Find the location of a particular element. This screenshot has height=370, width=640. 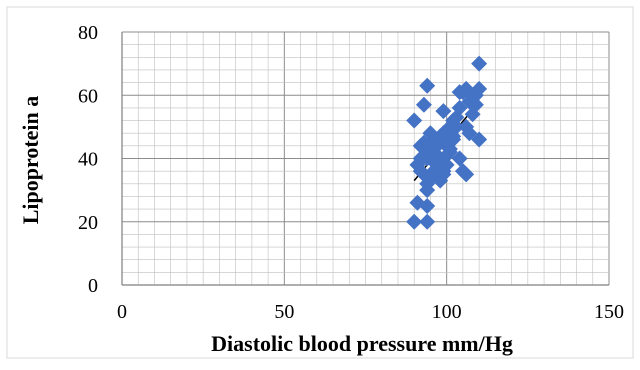

y-tick-label: 60 is located at coordinates (88, 96).